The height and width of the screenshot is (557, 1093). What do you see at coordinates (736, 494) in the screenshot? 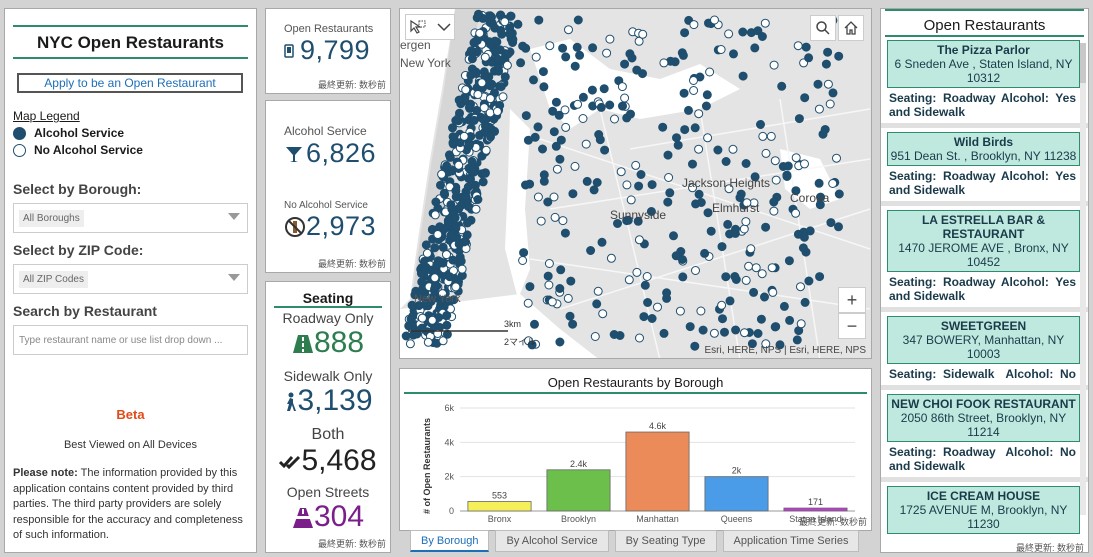
I see `bar-queens` at bounding box center [736, 494].